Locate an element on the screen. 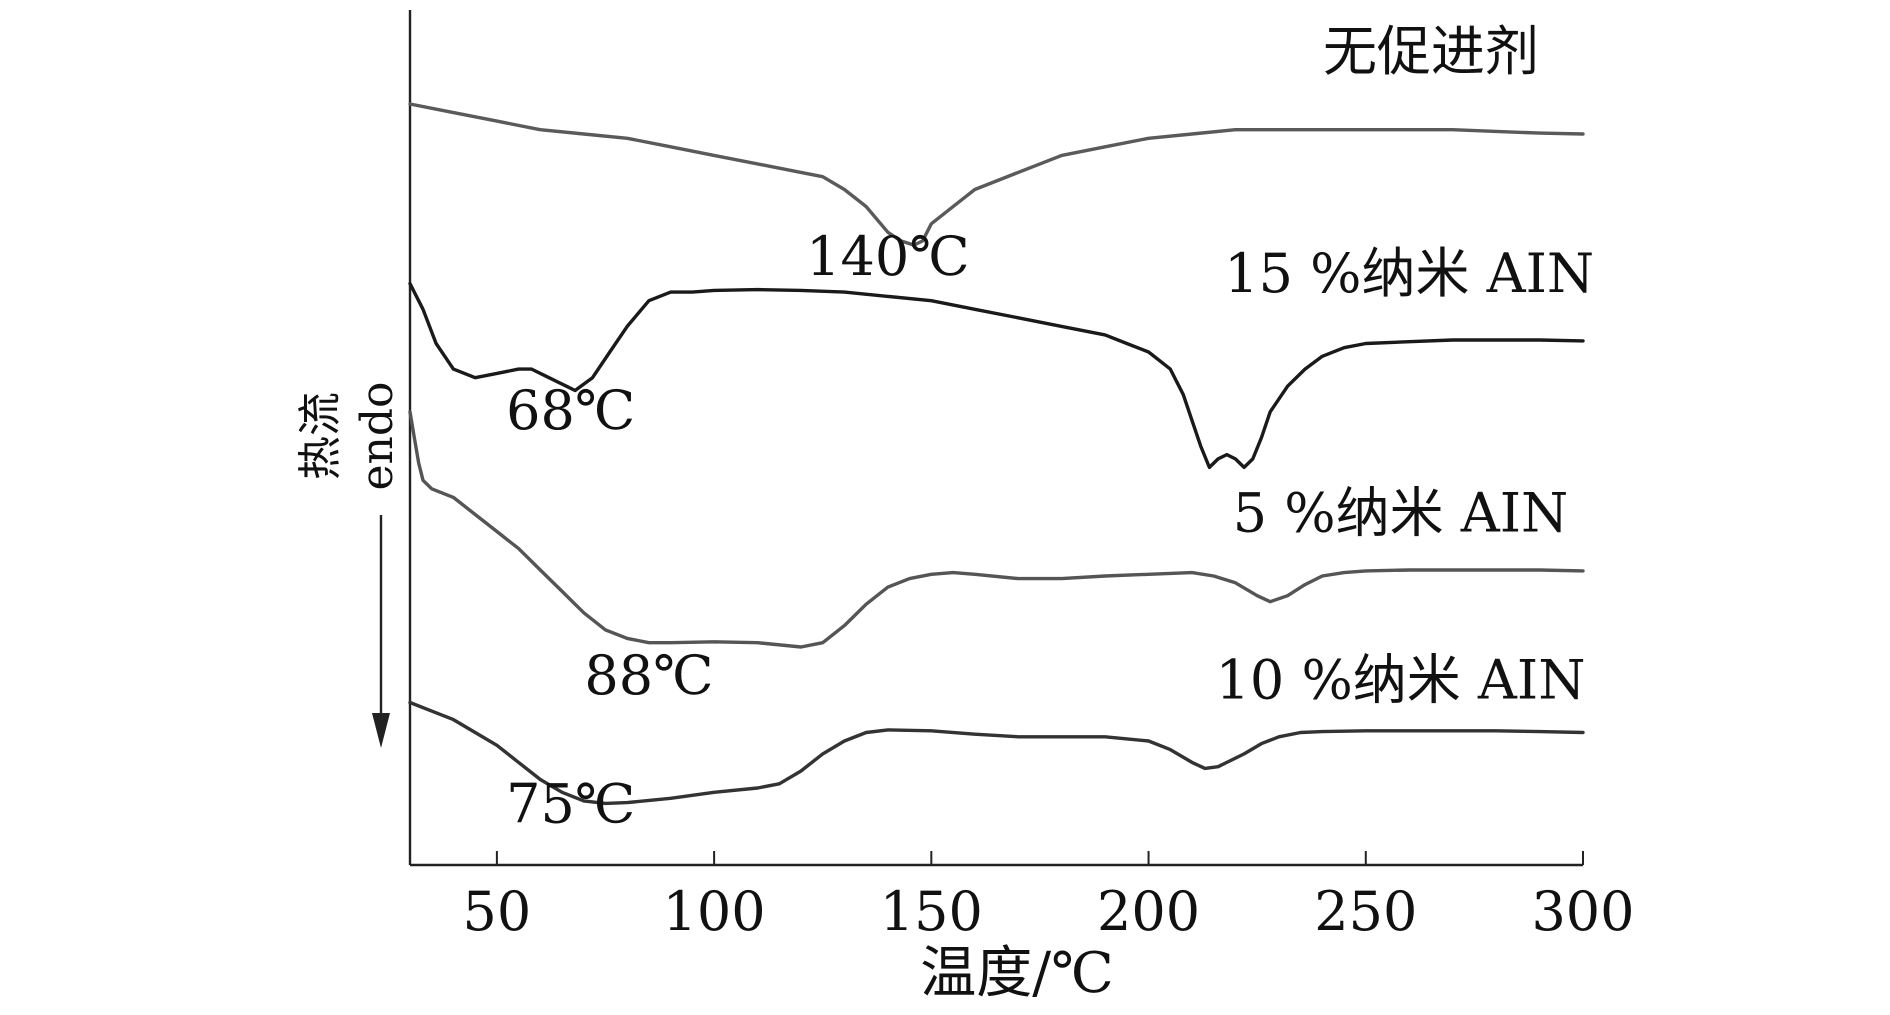  y-axis-title-sub: endo is located at coordinates (377, 435).